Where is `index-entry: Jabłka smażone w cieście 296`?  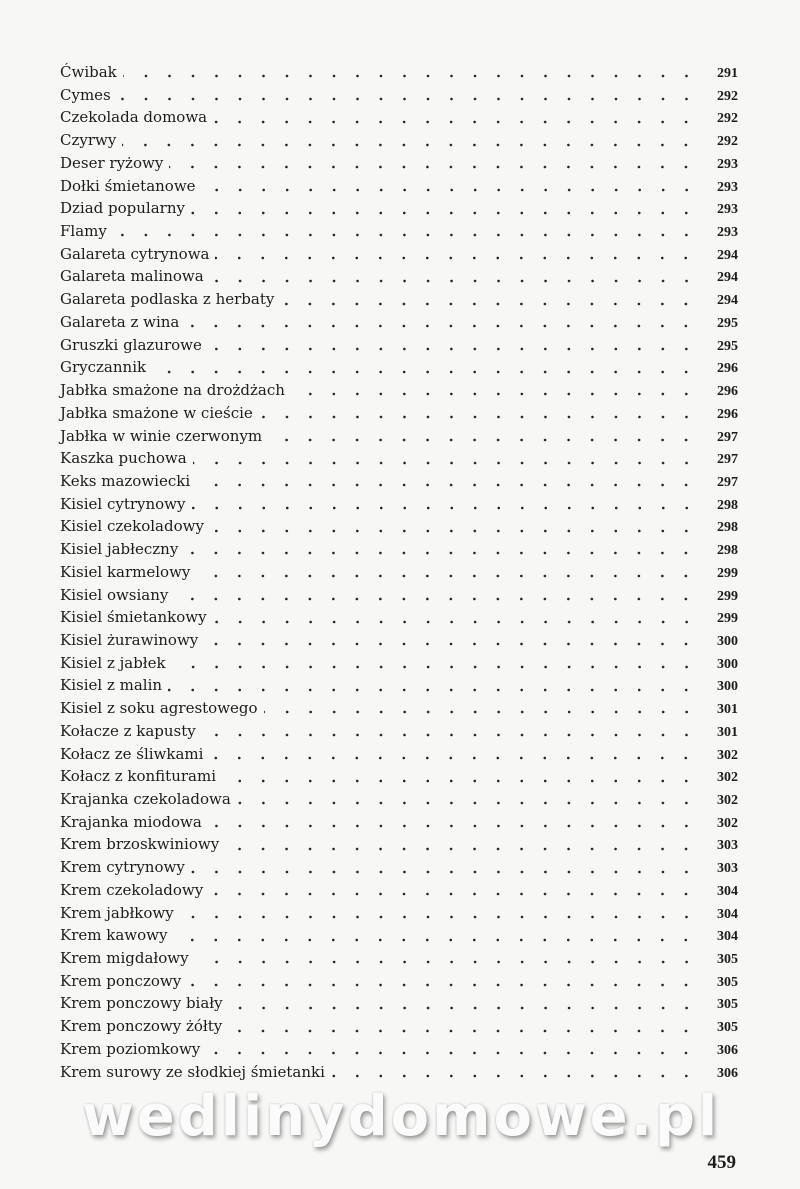
index-entry: Jabłka smażone w cieście 296 is located at coordinates (399, 413).